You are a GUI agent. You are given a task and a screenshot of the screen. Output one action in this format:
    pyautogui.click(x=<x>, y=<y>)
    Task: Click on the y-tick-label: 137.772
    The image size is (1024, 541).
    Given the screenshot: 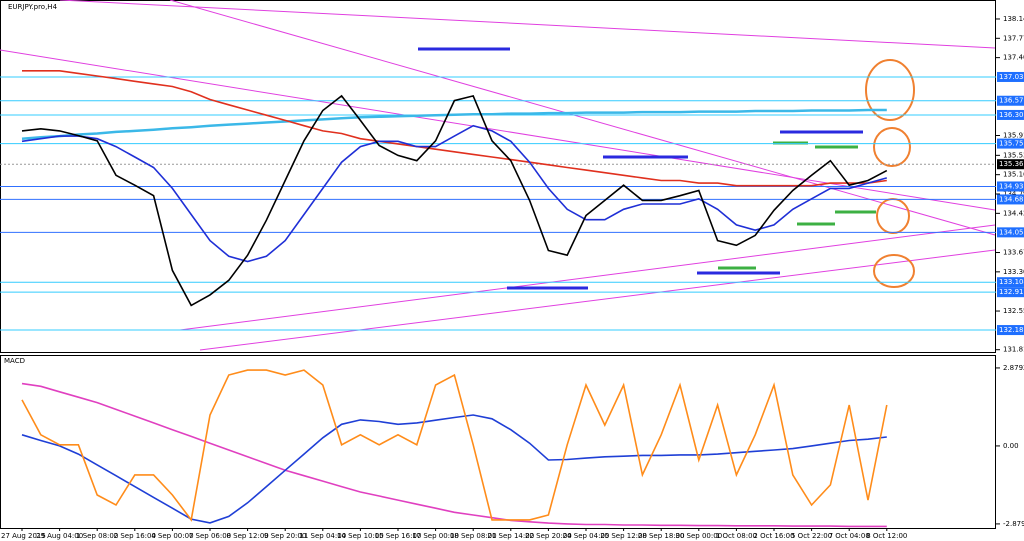 What is the action you would take?
    pyautogui.click(x=1013, y=38)
    